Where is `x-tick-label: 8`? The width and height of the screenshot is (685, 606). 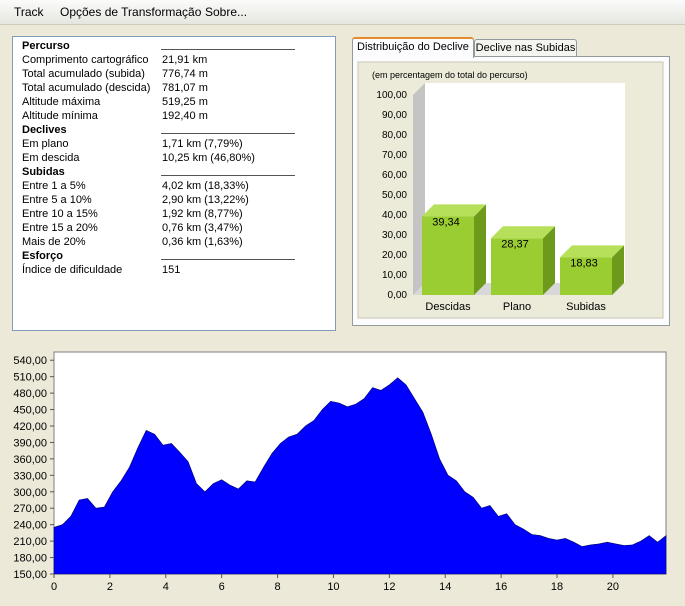
x-tick-label: 8 is located at coordinates (277, 587).